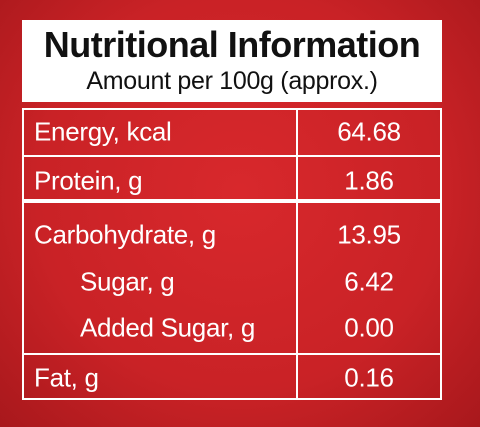 This screenshot has height=427, width=480. What do you see at coordinates (232, 376) in the screenshot?
I see `row: Fat, g 0.16` at bounding box center [232, 376].